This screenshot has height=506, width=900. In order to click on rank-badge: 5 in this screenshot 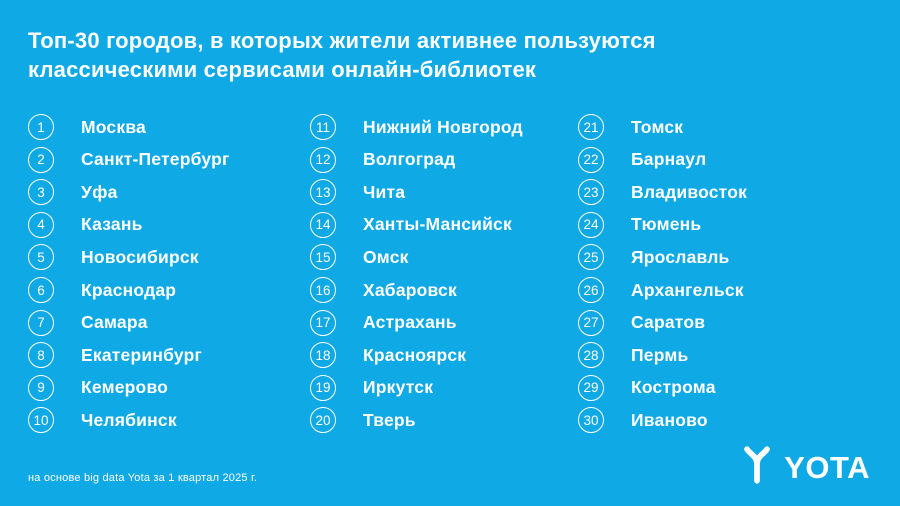, I will do `click(41, 257)`.